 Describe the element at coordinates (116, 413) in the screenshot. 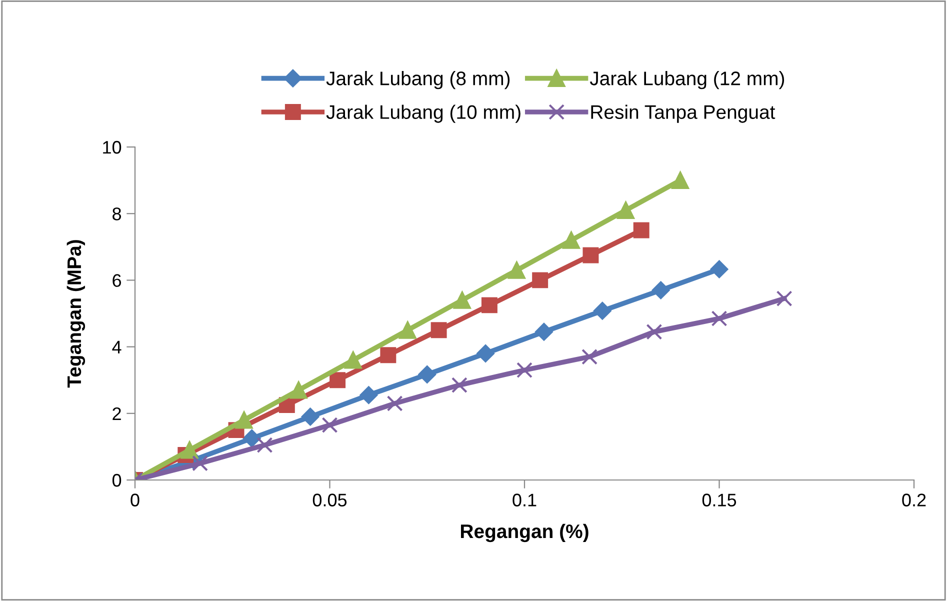

I see `y-tick-label: 2` at that location.